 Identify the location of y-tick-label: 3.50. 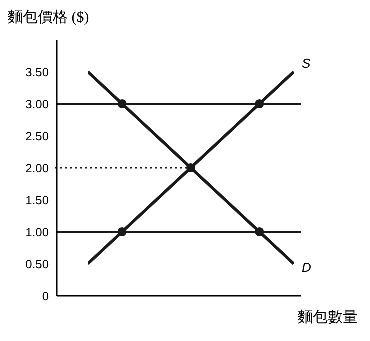
(38, 72).